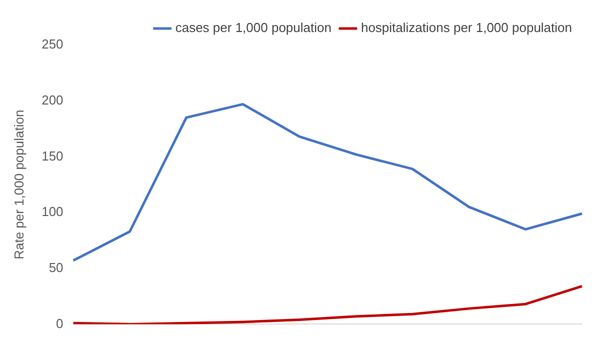 The width and height of the screenshot is (600, 350). Describe the element at coordinates (253, 28) in the screenshot. I see `legend-label: cases per 1,000 population` at that location.